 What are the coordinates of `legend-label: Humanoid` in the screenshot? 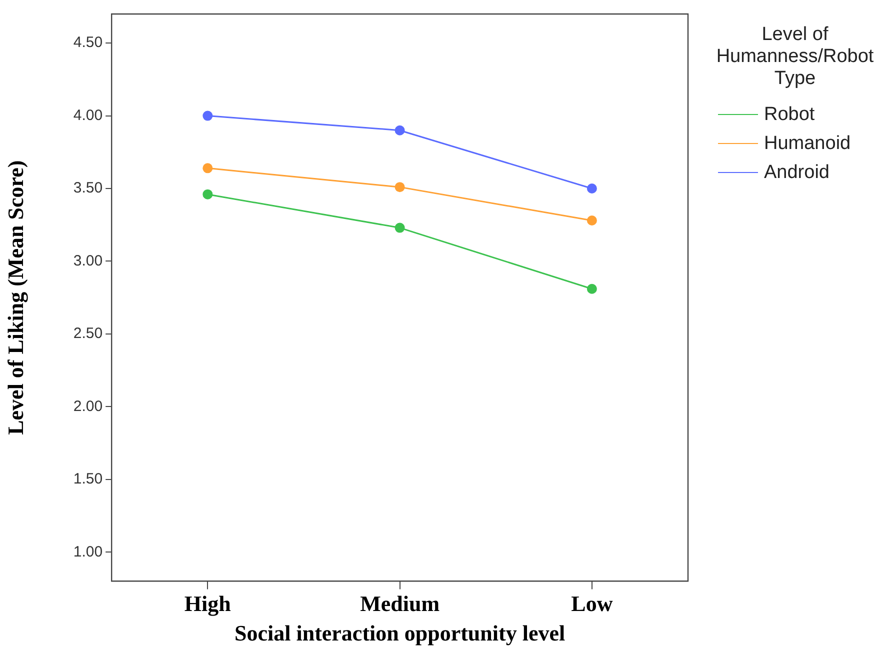 It's located at (807, 143).